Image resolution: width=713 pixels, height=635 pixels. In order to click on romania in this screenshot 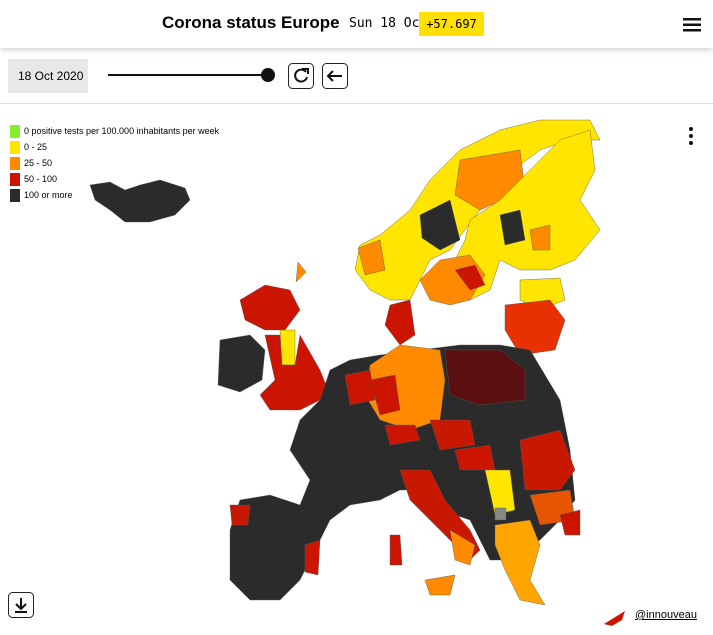, I will do `click(547, 460)`.